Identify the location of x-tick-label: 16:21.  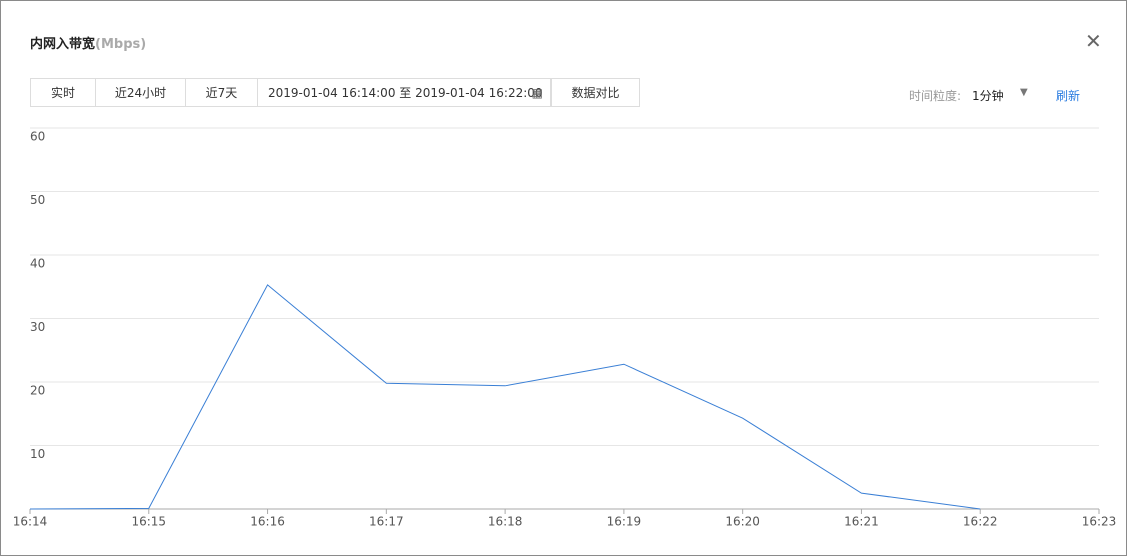
(861, 522).